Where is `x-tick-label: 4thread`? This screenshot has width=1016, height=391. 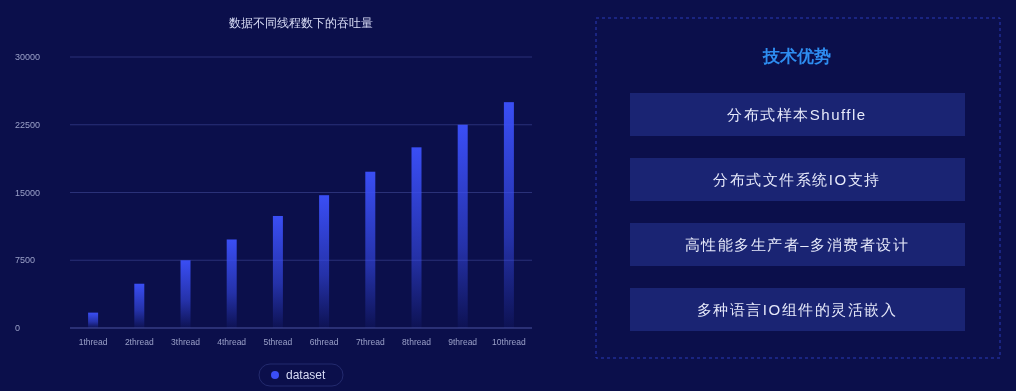
x-tick-label: 4thread is located at coordinates (232, 342).